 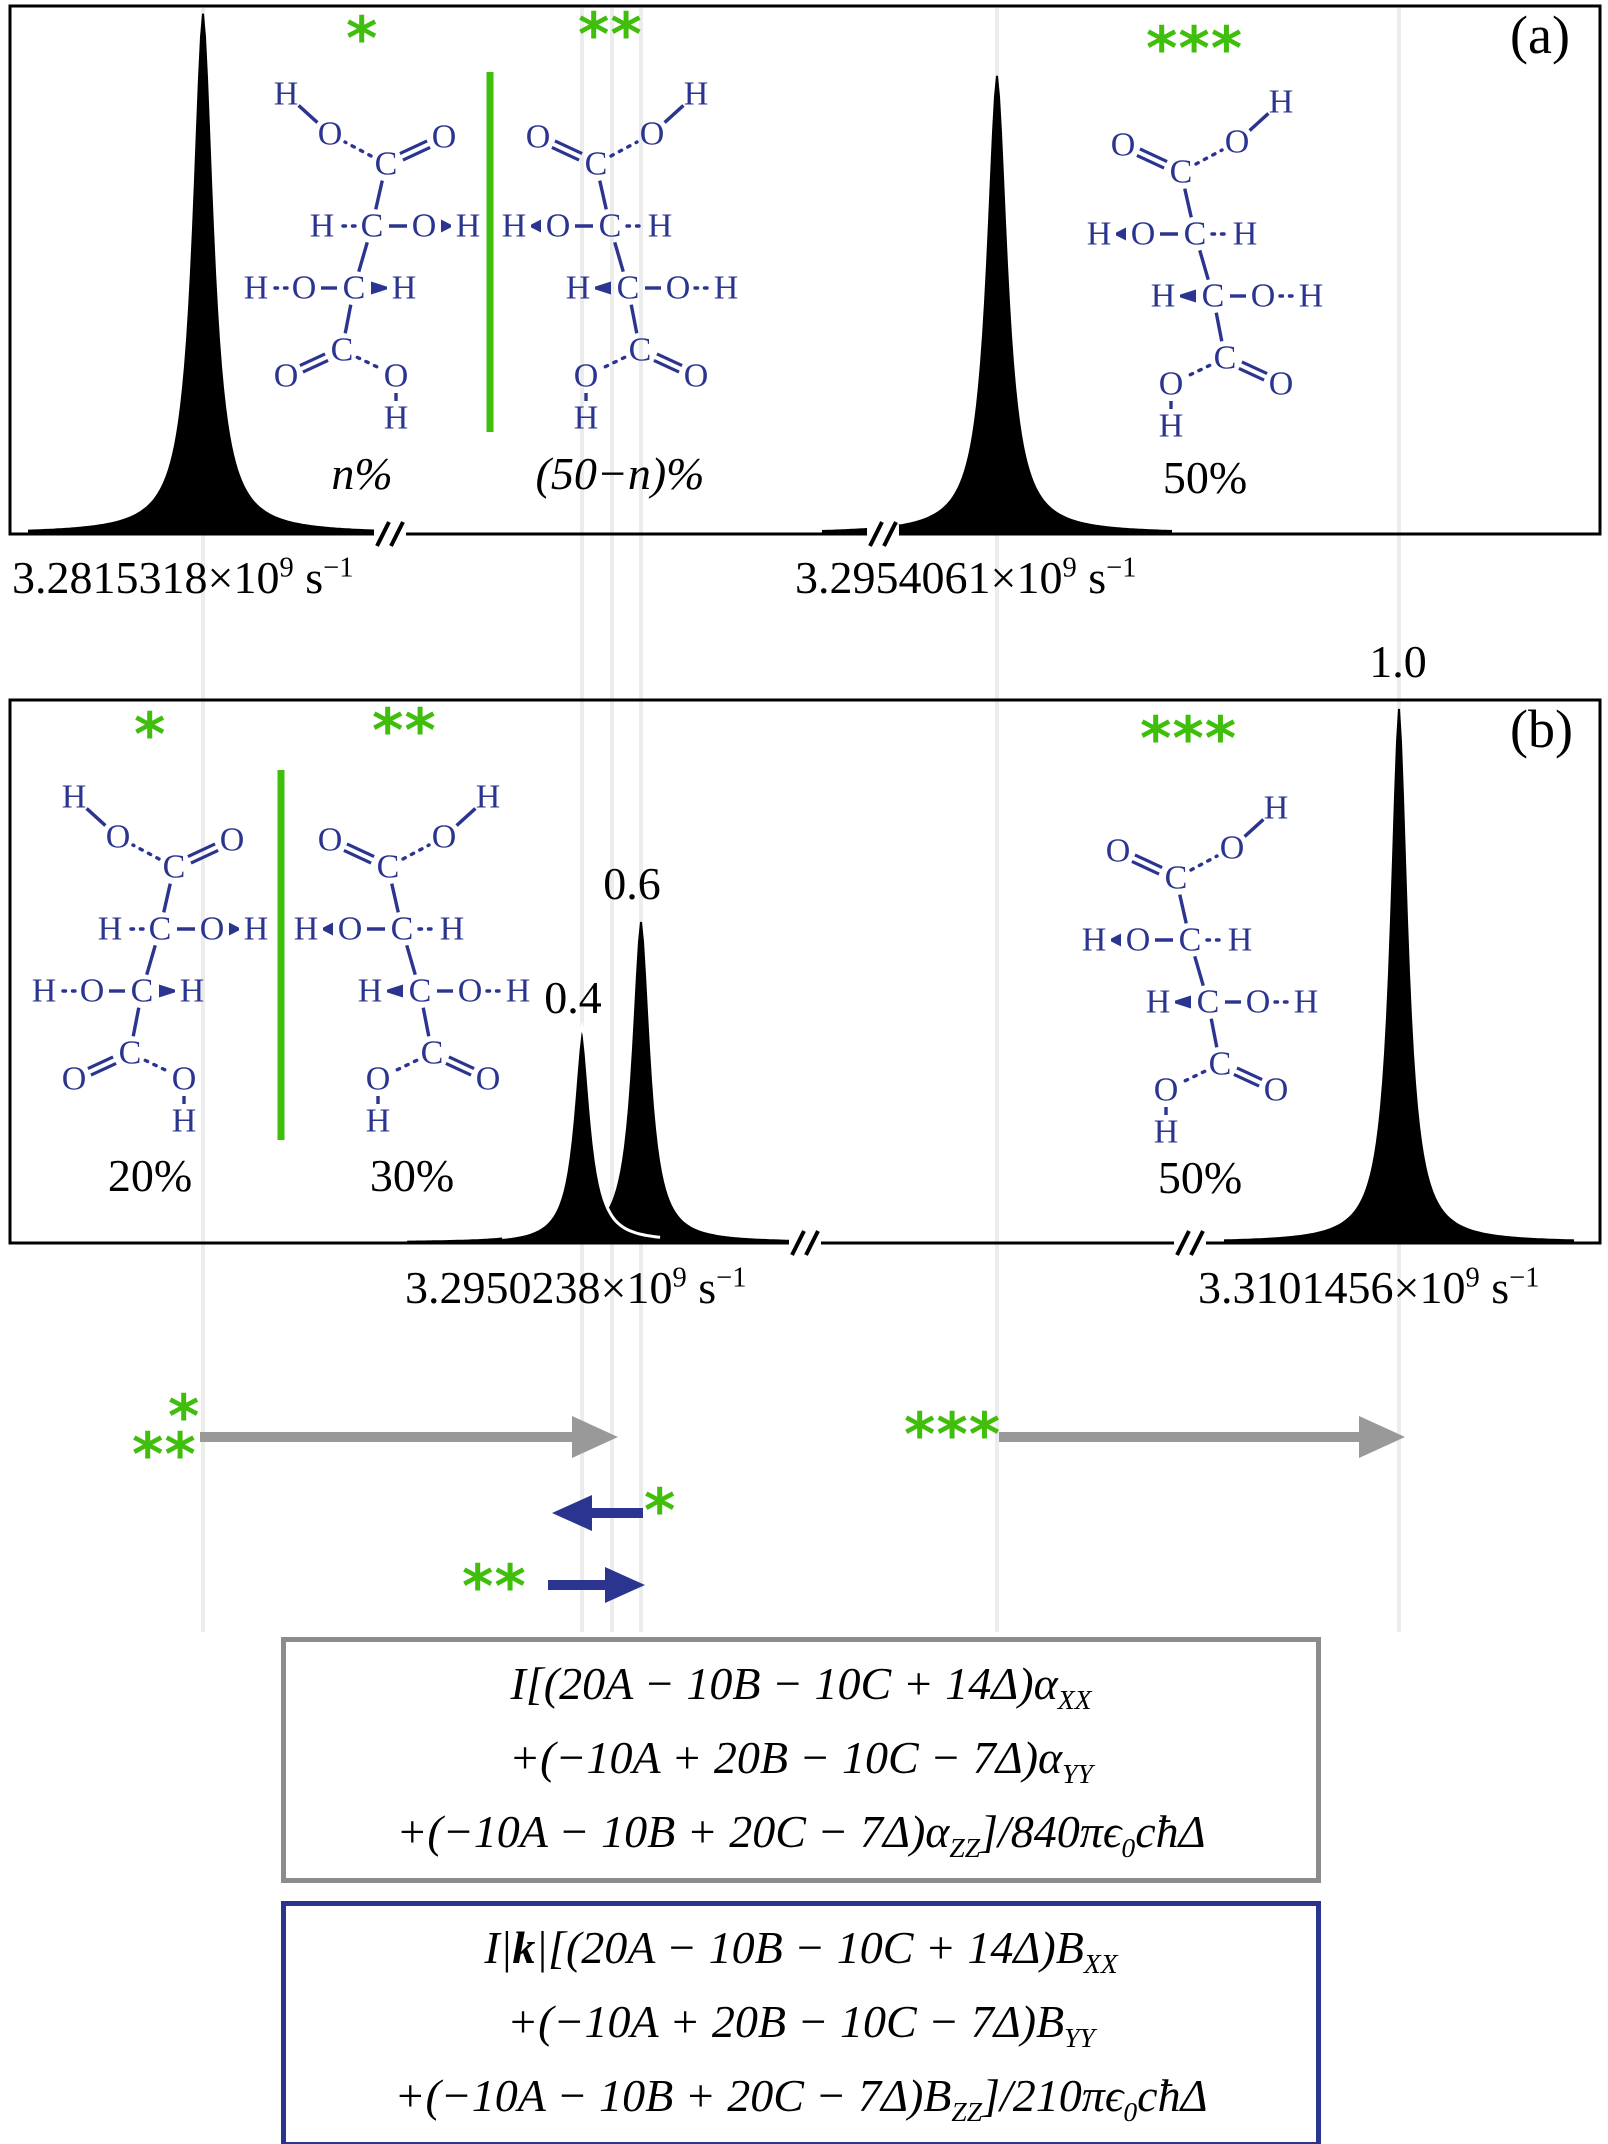 What do you see at coordinates (660, 1511) in the screenshot?
I see `conformer-marker-blue-arrow-1: *` at bounding box center [660, 1511].